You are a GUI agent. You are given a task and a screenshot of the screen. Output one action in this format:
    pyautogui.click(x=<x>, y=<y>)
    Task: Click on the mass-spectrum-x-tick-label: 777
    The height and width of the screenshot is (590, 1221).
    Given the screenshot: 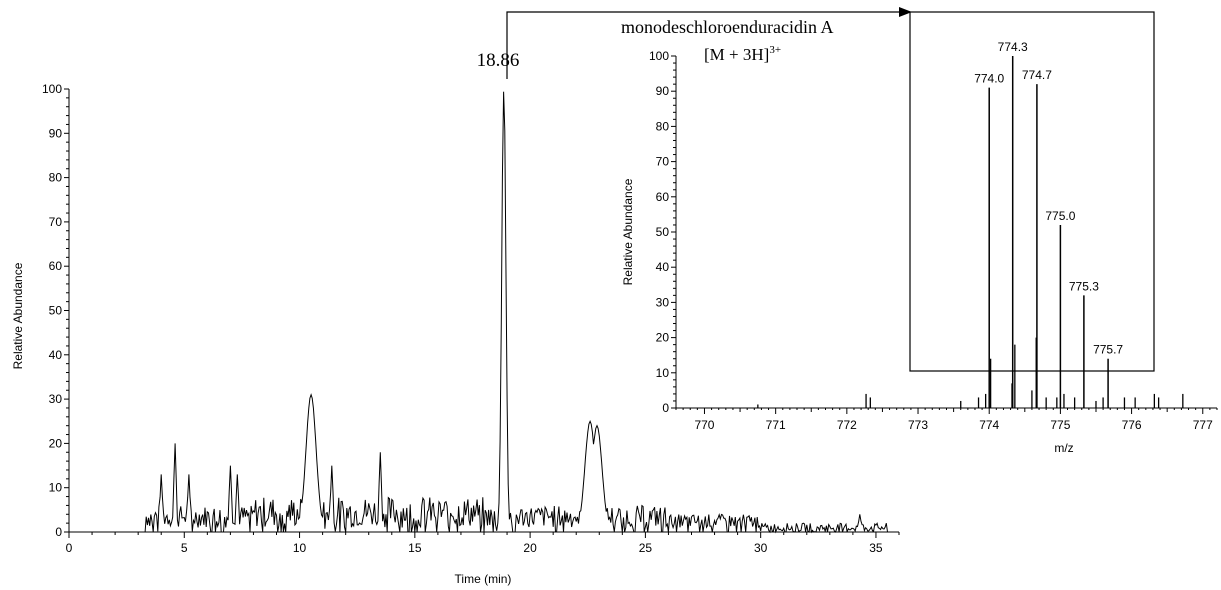 What is the action you would take?
    pyautogui.click(x=1203, y=425)
    